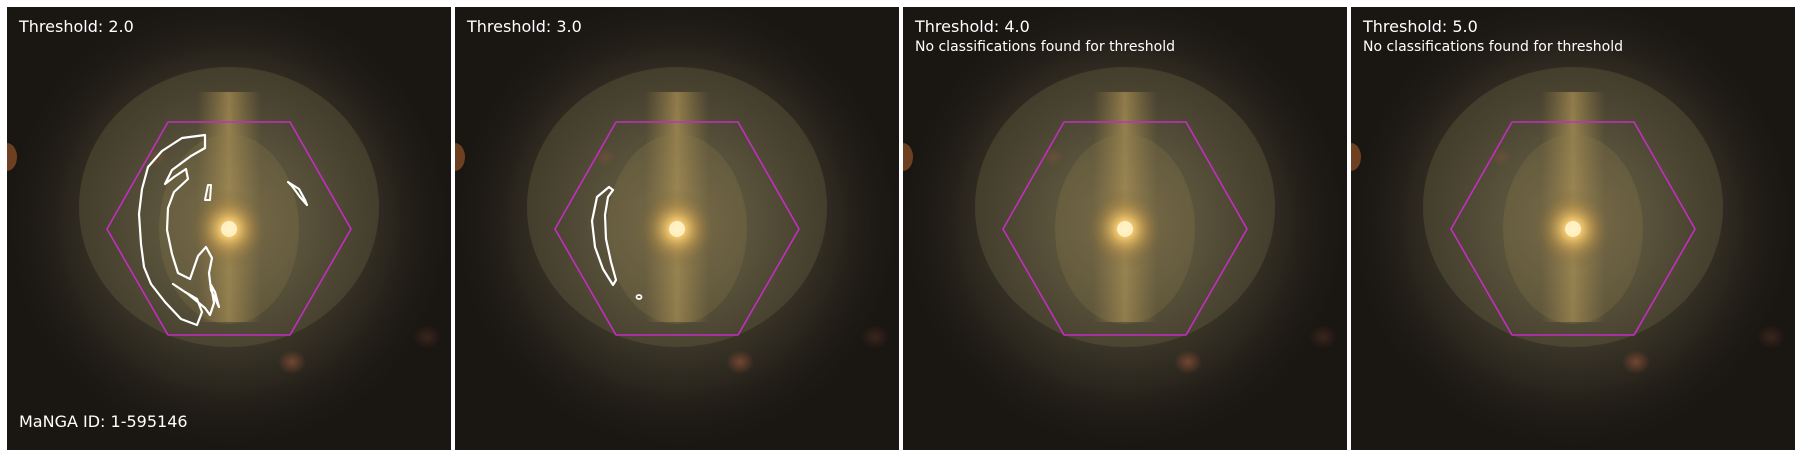 Image resolution: width=1800 pixels, height=457 pixels. What do you see at coordinates (524, 26) in the screenshot?
I see `panel-title: Threshold: 3.0` at bounding box center [524, 26].